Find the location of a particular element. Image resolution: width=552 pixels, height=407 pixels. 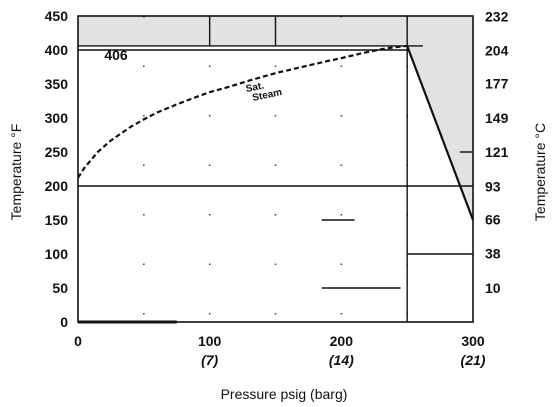

x-tick-label: 200 is located at coordinates (342, 341).